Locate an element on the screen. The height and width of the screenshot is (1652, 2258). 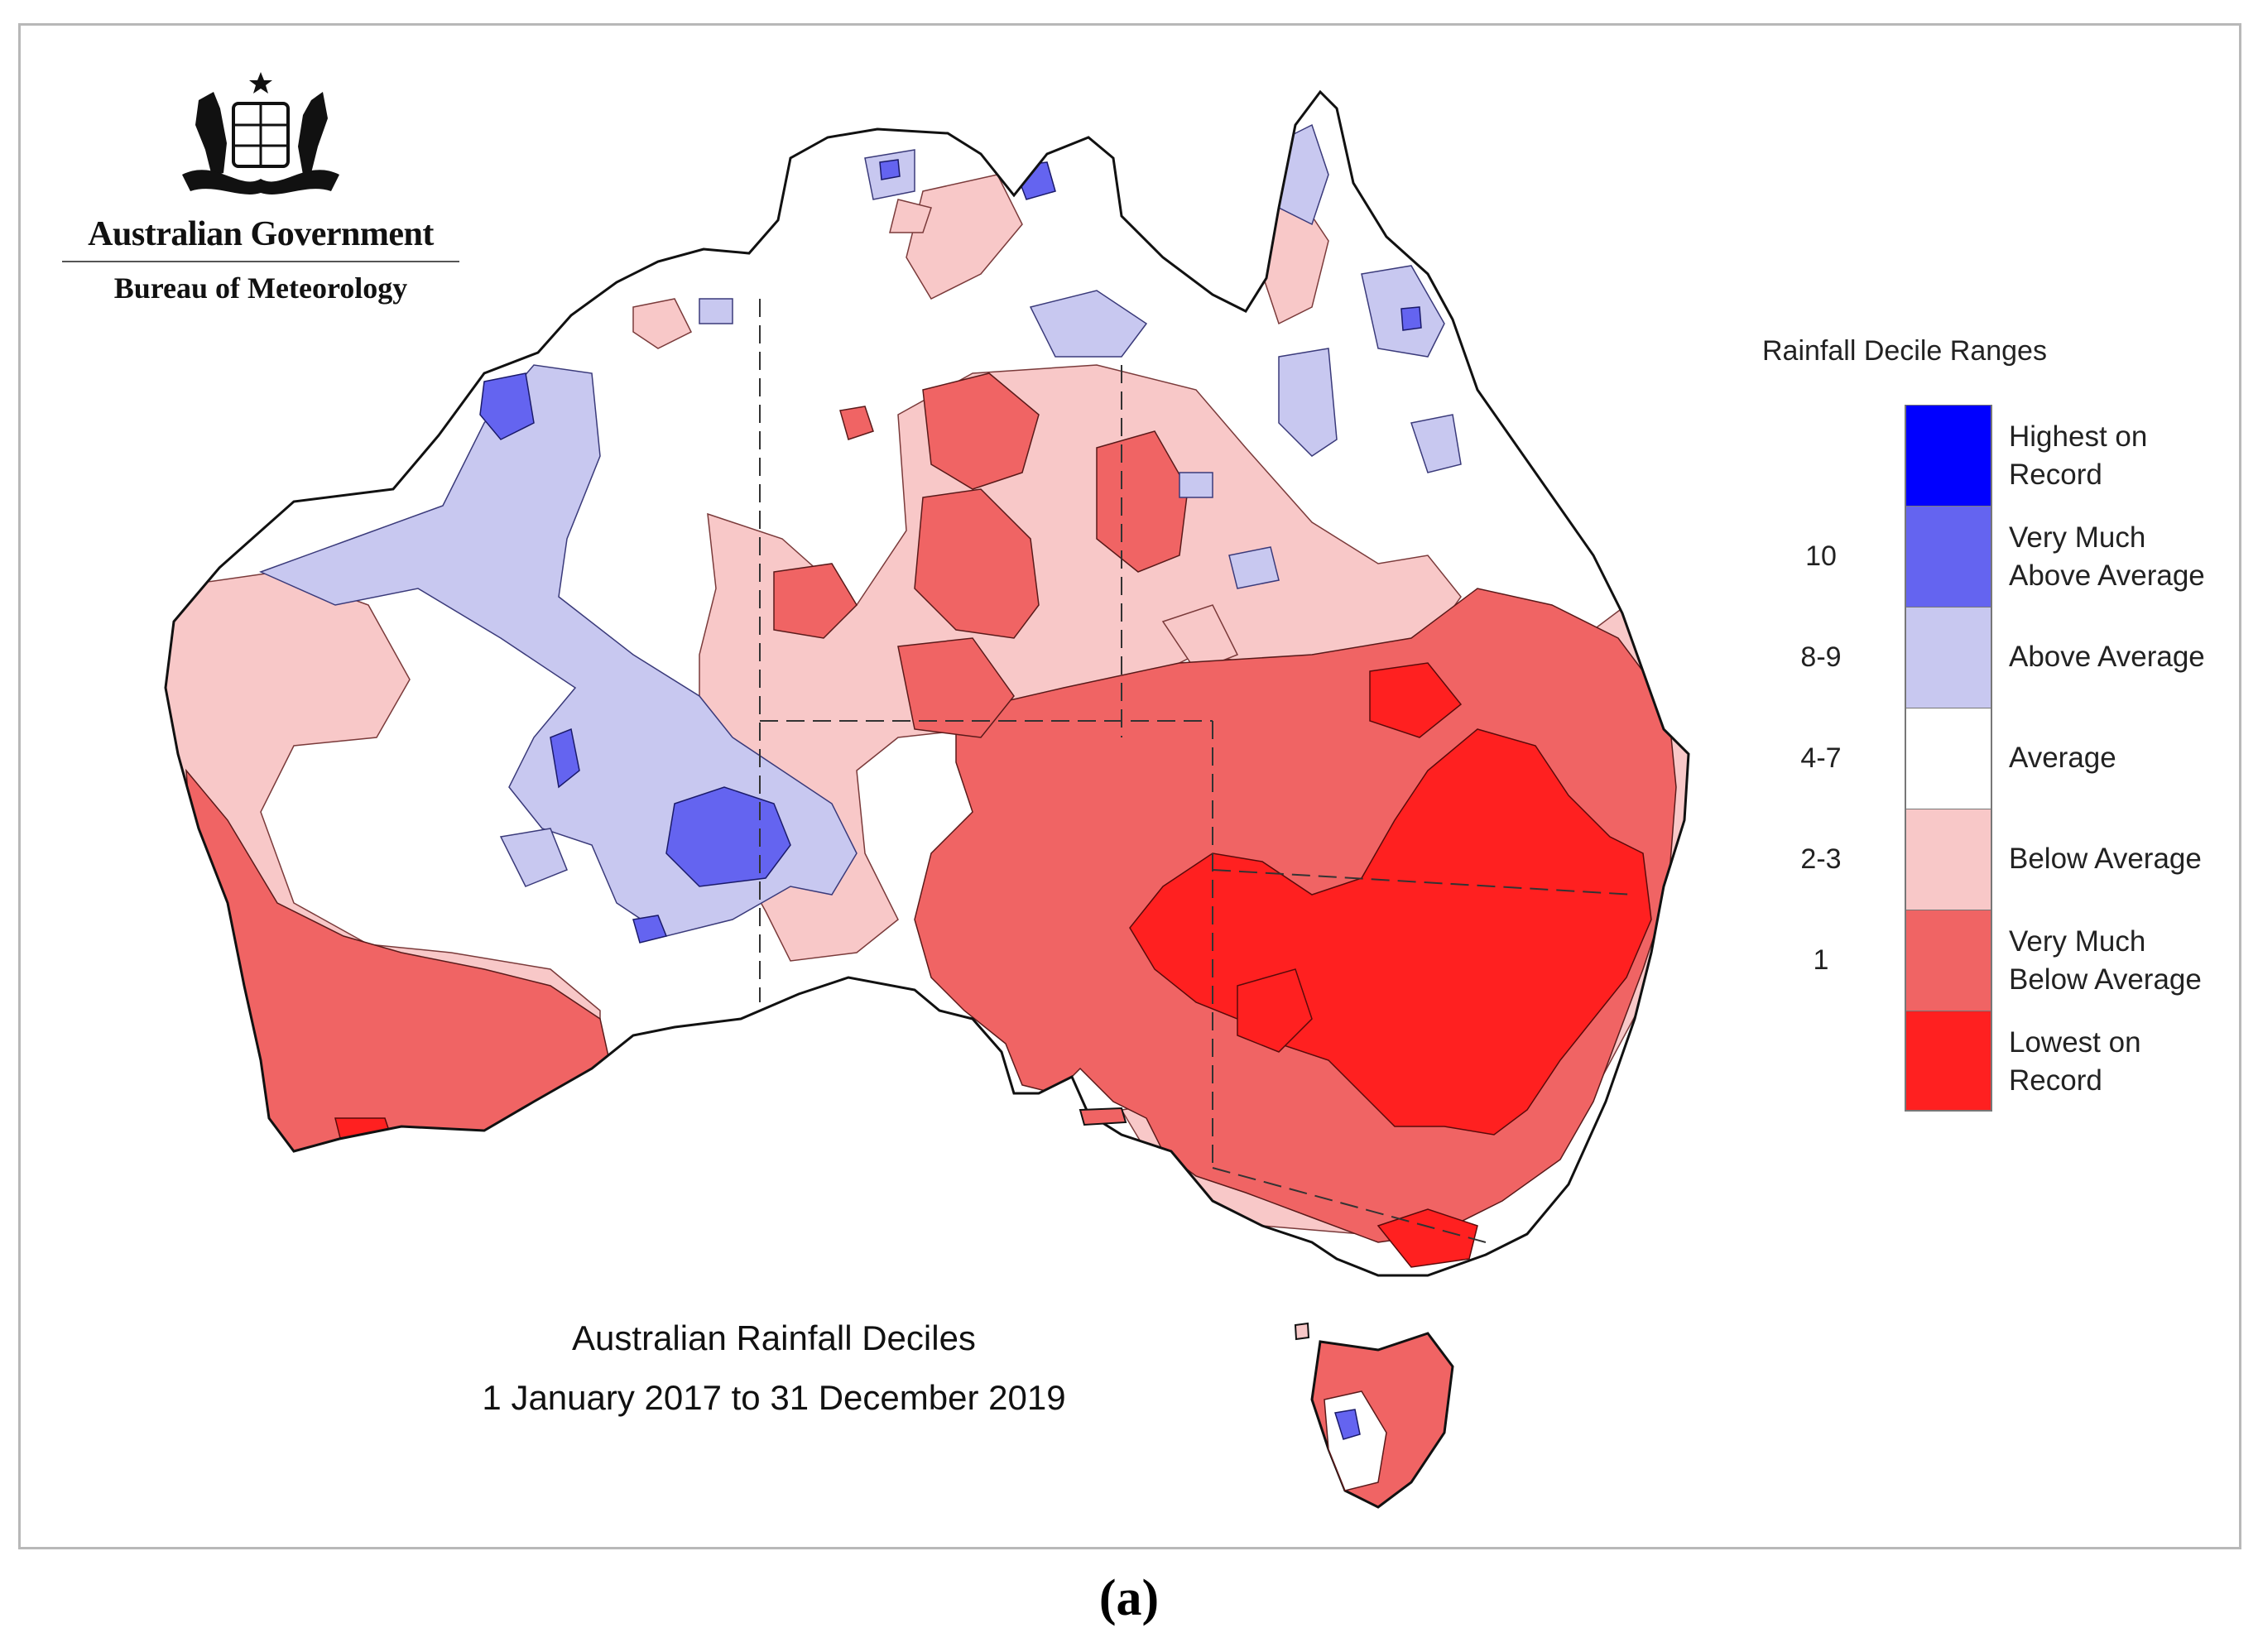
legend-item: Lowest on Record is located at coordinates (2007, 1061).